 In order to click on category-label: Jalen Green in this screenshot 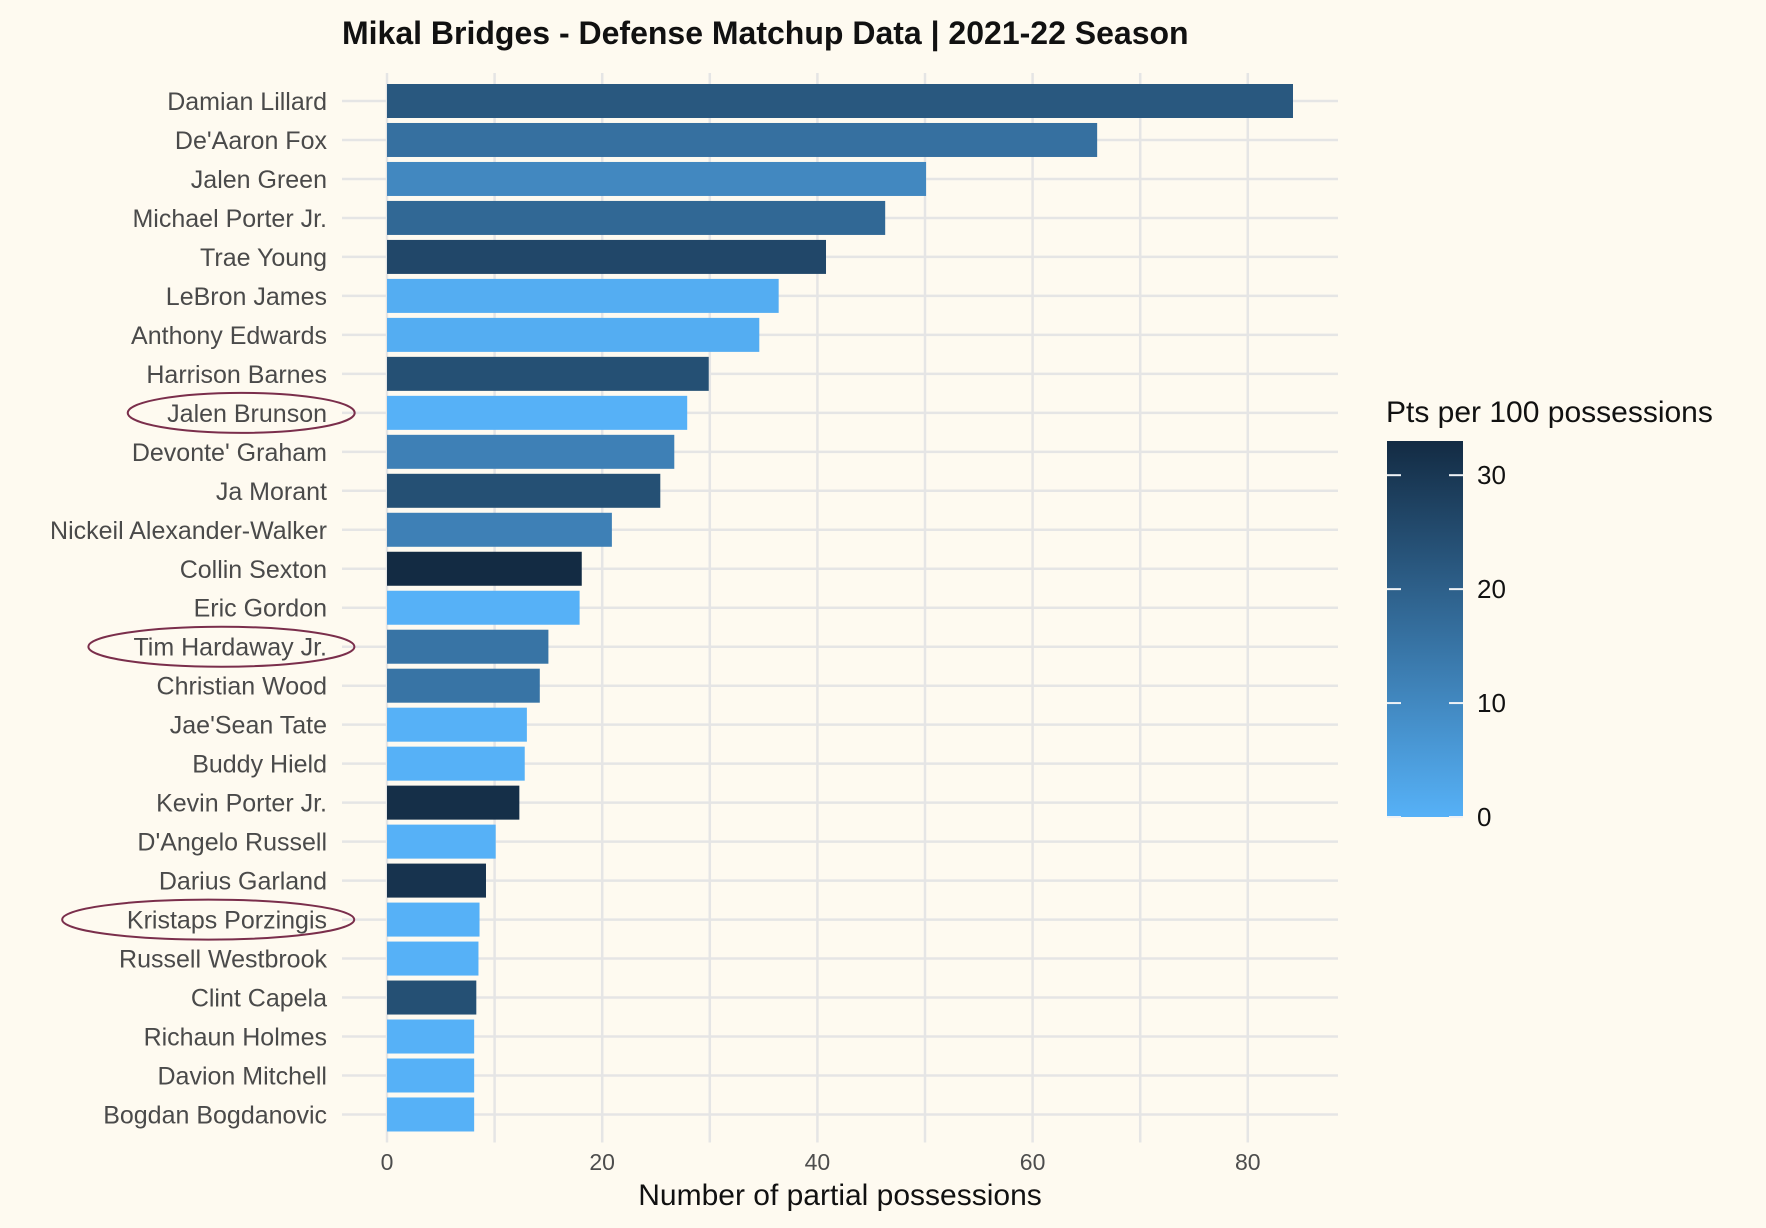, I will do `click(259, 180)`.